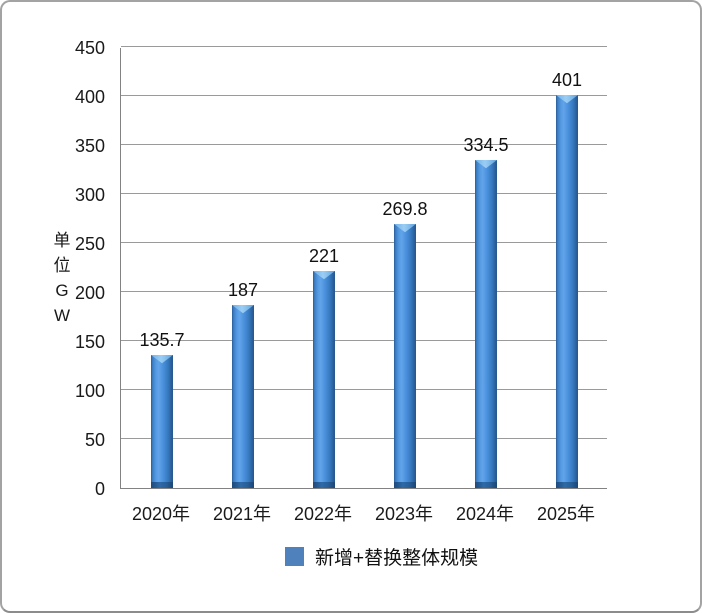 The height and width of the screenshot is (613, 702). I want to click on bar-value-label: 187, so click(243, 290).